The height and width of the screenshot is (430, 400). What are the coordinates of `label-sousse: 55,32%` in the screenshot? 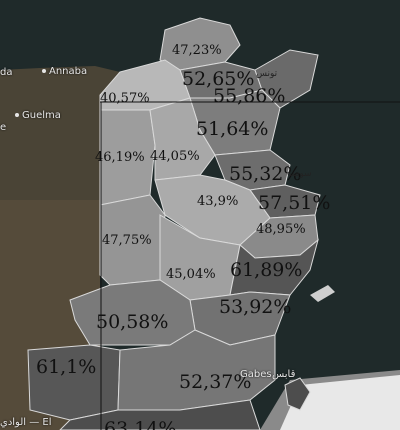 It's located at (265, 174).